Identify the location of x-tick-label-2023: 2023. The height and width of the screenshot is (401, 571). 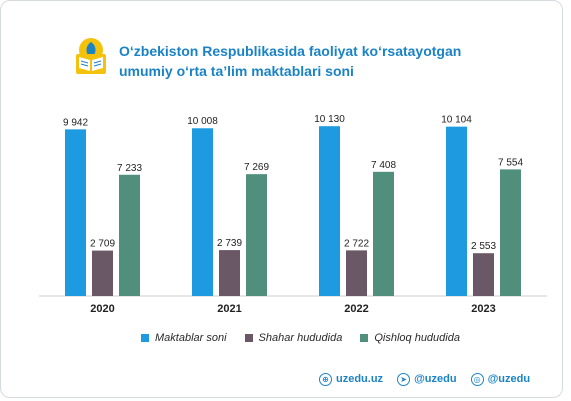
(483, 309).